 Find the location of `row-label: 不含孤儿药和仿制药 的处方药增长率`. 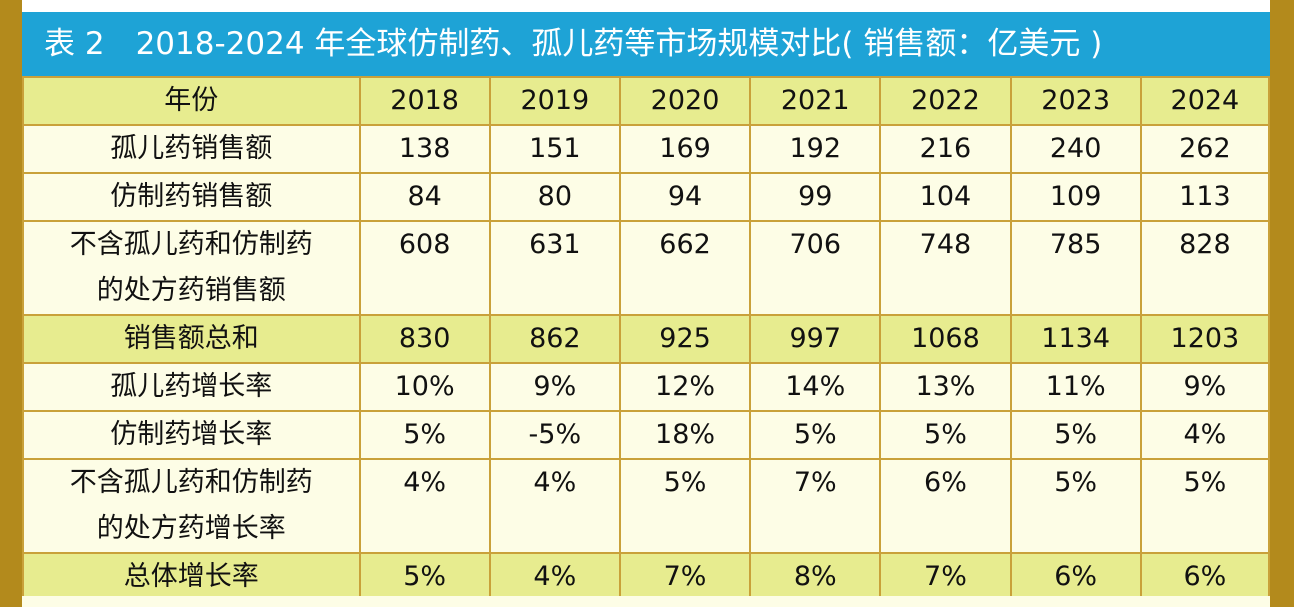

row-label: 不含孤儿药和仿制药 的处方药增长率 is located at coordinates (191, 506).